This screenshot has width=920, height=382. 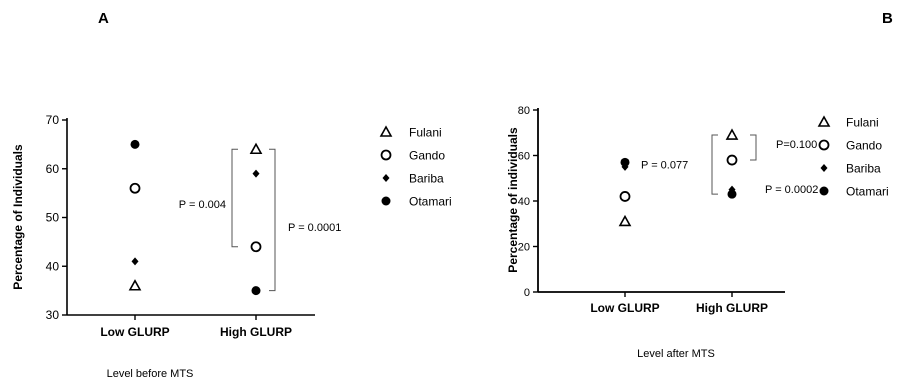 What do you see at coordinates (103, 18) in the screenshot?
I see `panel-letter-a: A` at bounding box center [103, 18].